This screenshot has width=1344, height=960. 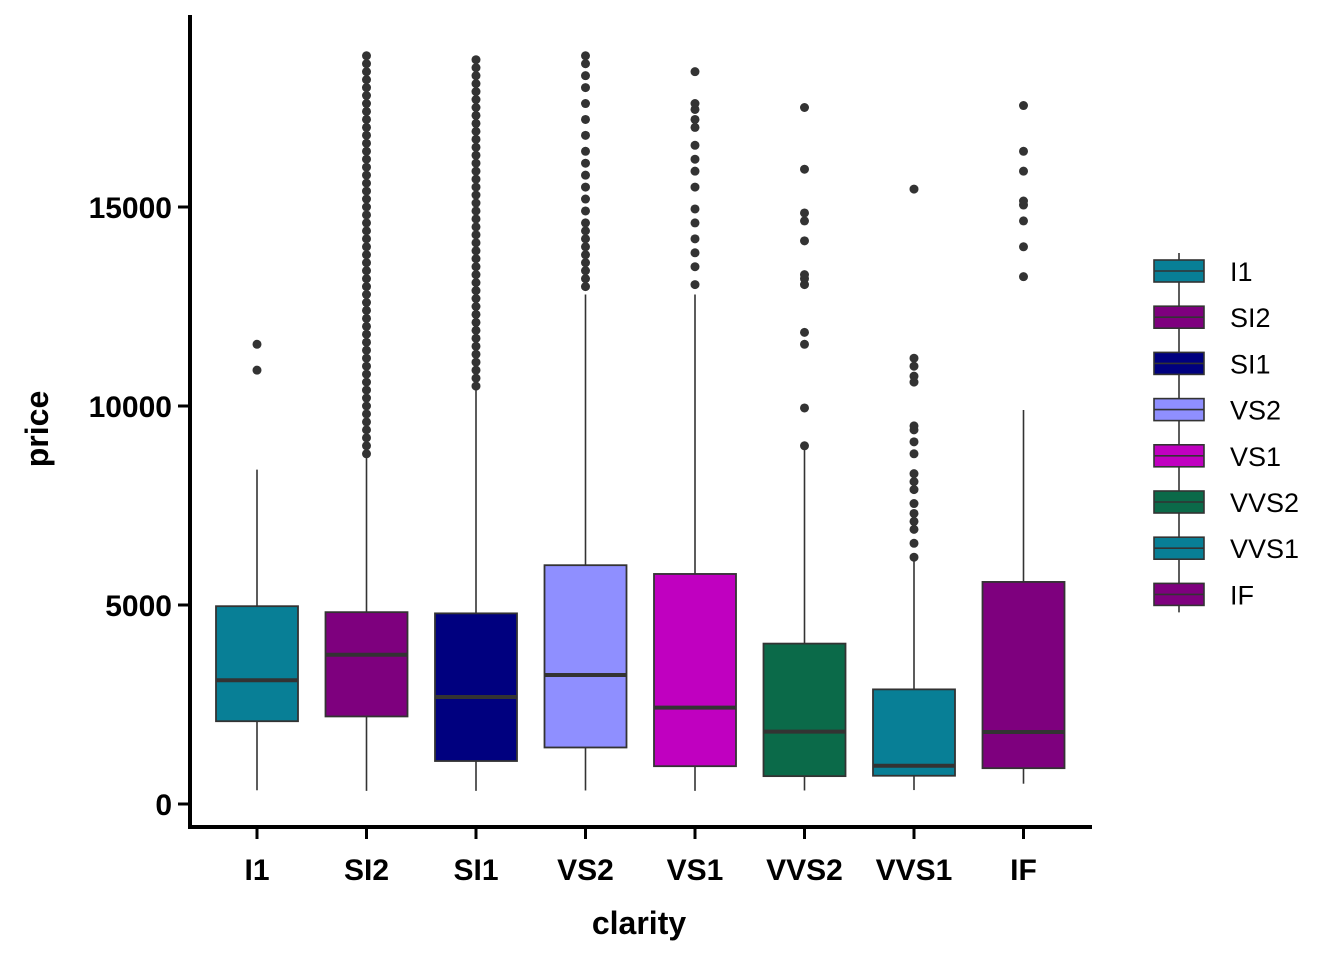 What do you see at coordinates (585, 870) in the screenshot?
I see `x-tick-label: VS2` at bounding box center [585, 870].